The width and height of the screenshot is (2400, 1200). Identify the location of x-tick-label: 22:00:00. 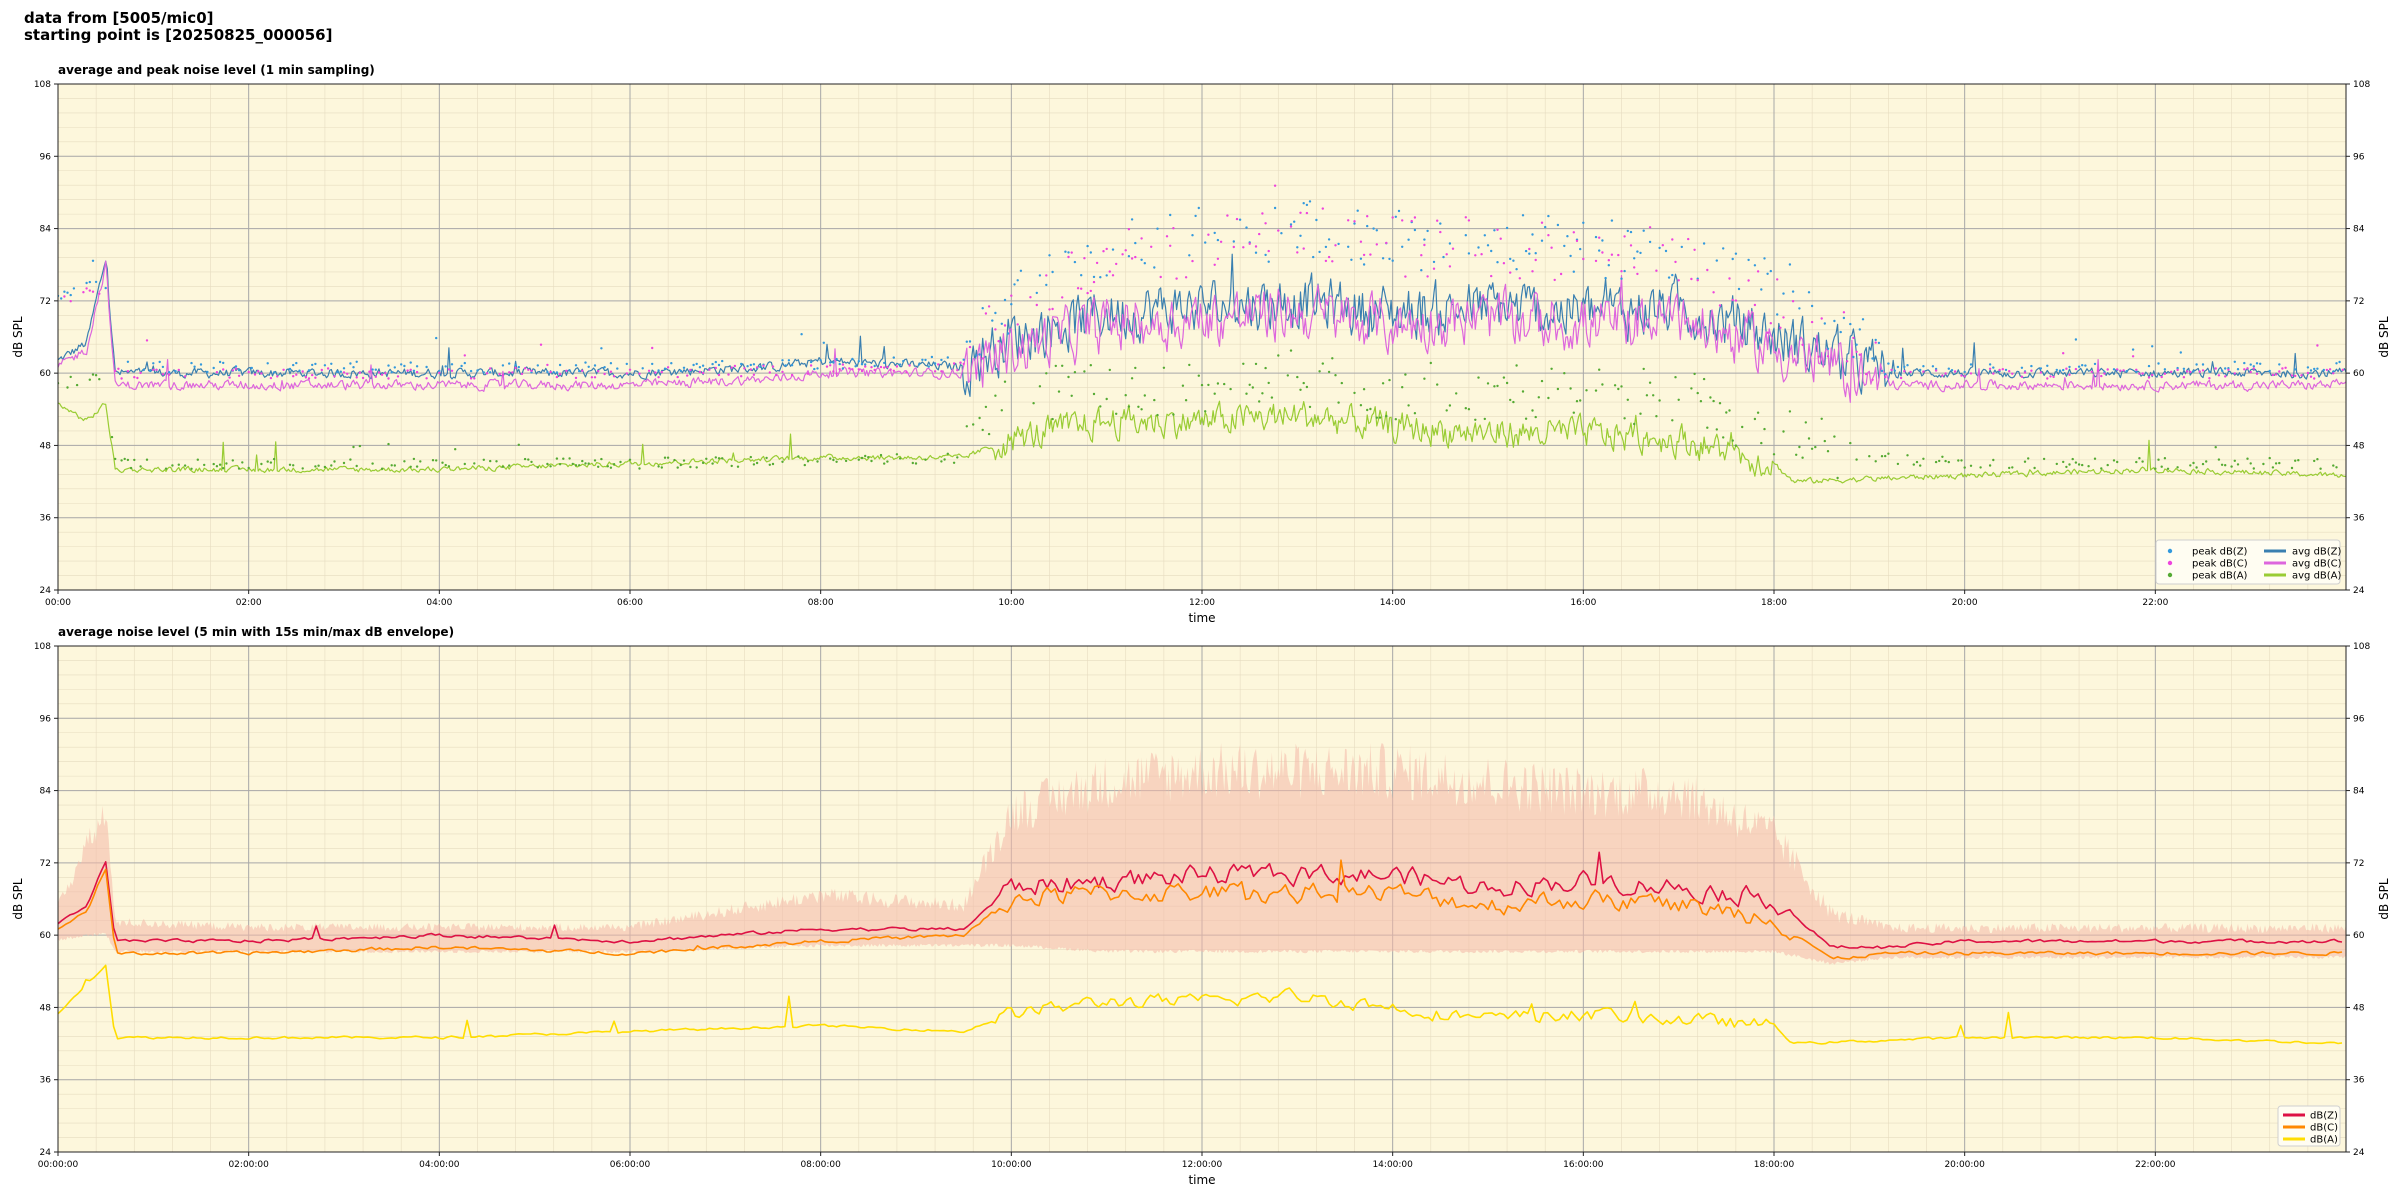
(2155, 1165).